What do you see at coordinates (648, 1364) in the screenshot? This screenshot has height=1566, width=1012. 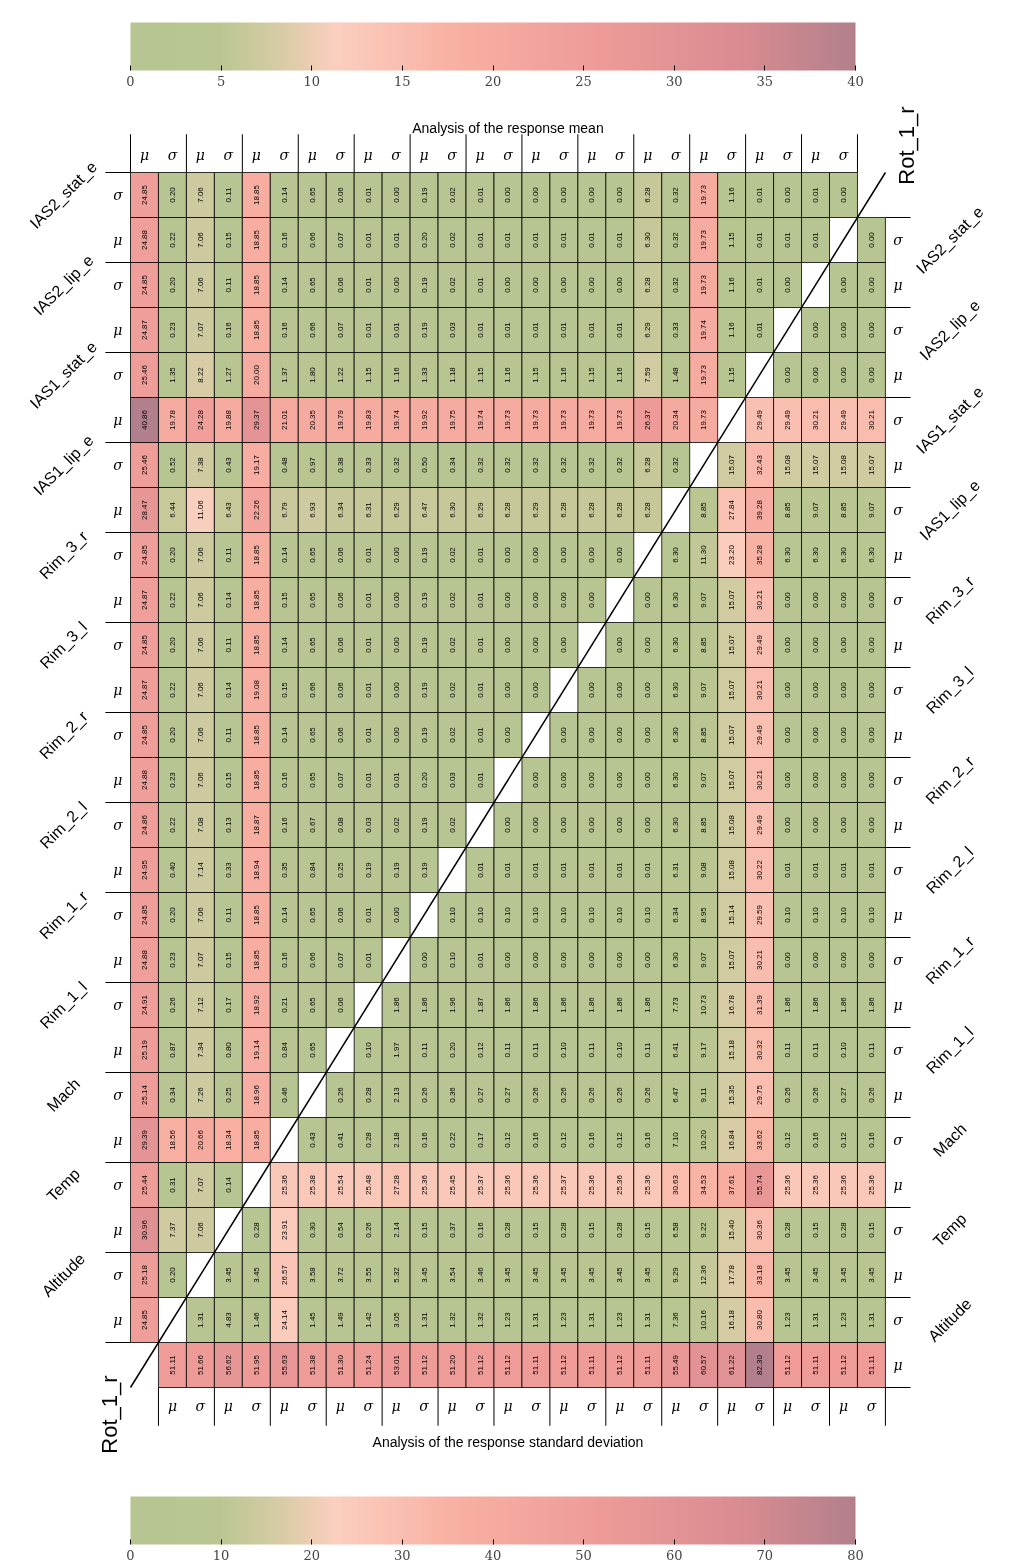 I see `data-label: 51.11` at bounding box center [648, 1364].